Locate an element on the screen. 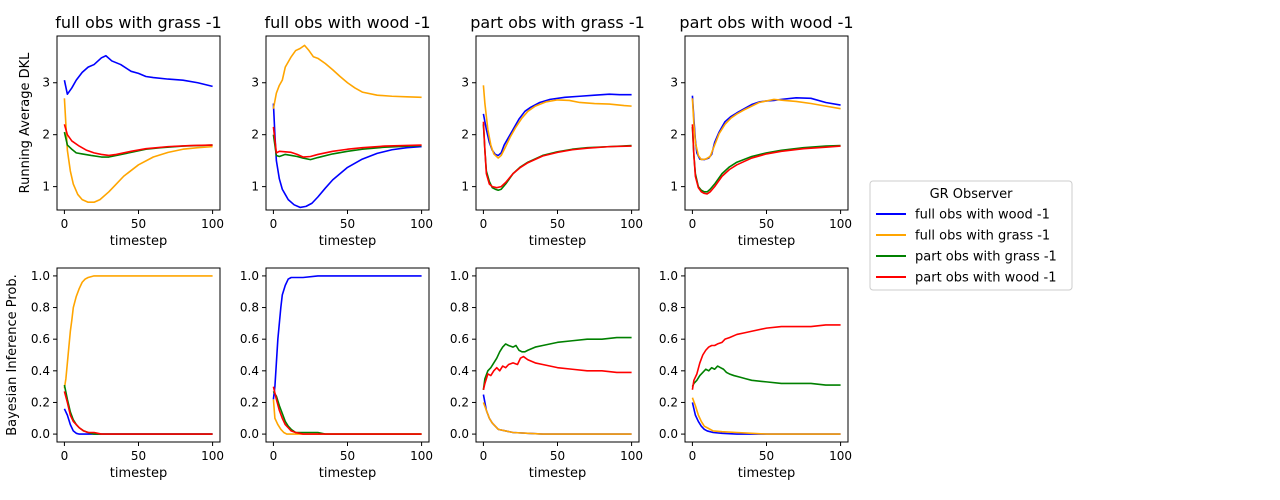 The height and width of the screenshot is (500, 1280). subplot-7: 0 50 100 0.0 0.2 0.4 0.6 0.8 1.0 timestep is located at coordinates (546, 374).